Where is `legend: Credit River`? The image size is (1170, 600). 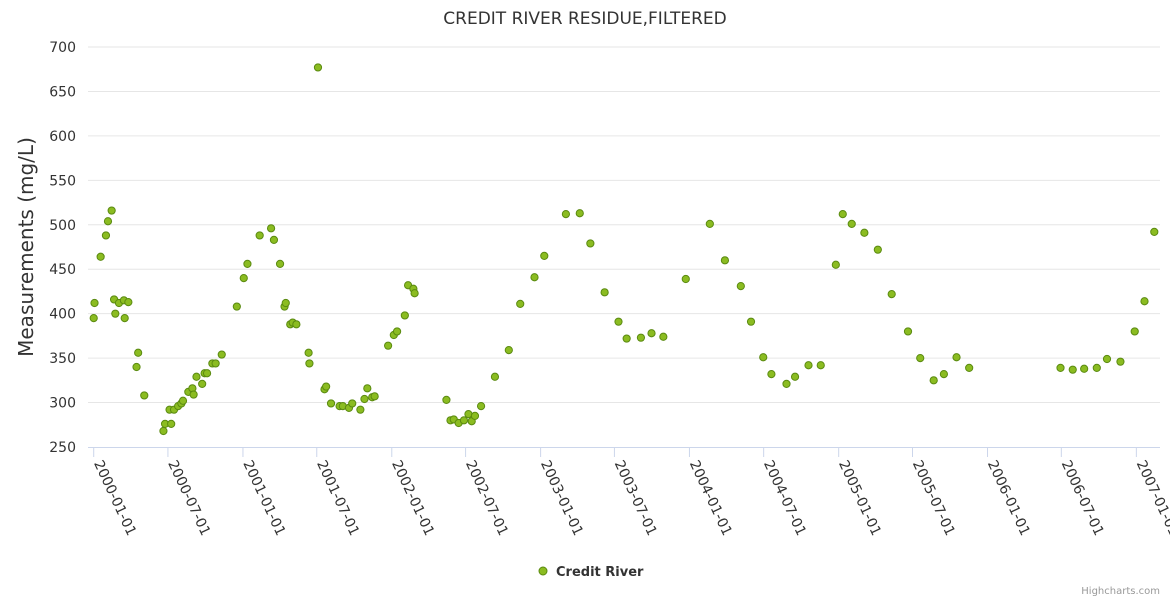
legend: Credit River is located at coordinates (591, 572).